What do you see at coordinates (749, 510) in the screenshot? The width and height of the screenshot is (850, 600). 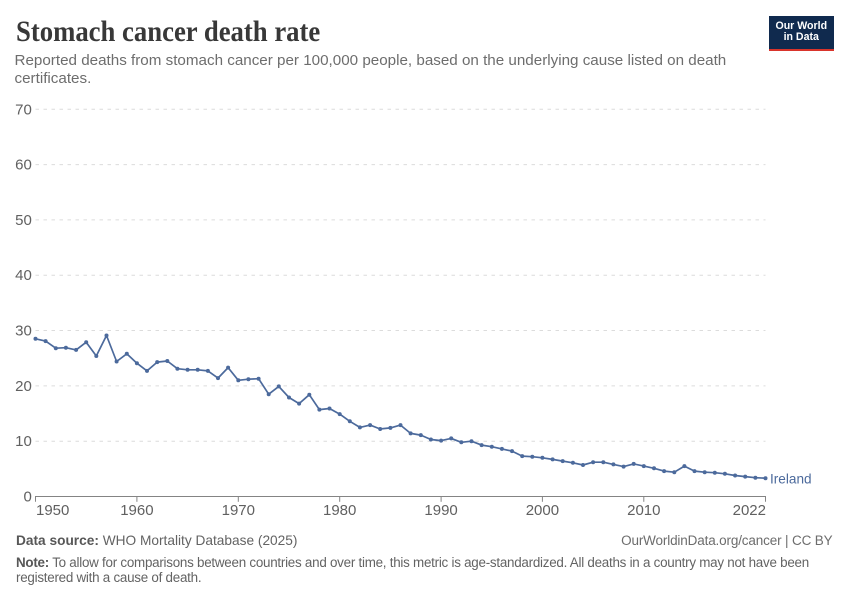 I see `svg-text: 2022` at bounding box center [749, 510].